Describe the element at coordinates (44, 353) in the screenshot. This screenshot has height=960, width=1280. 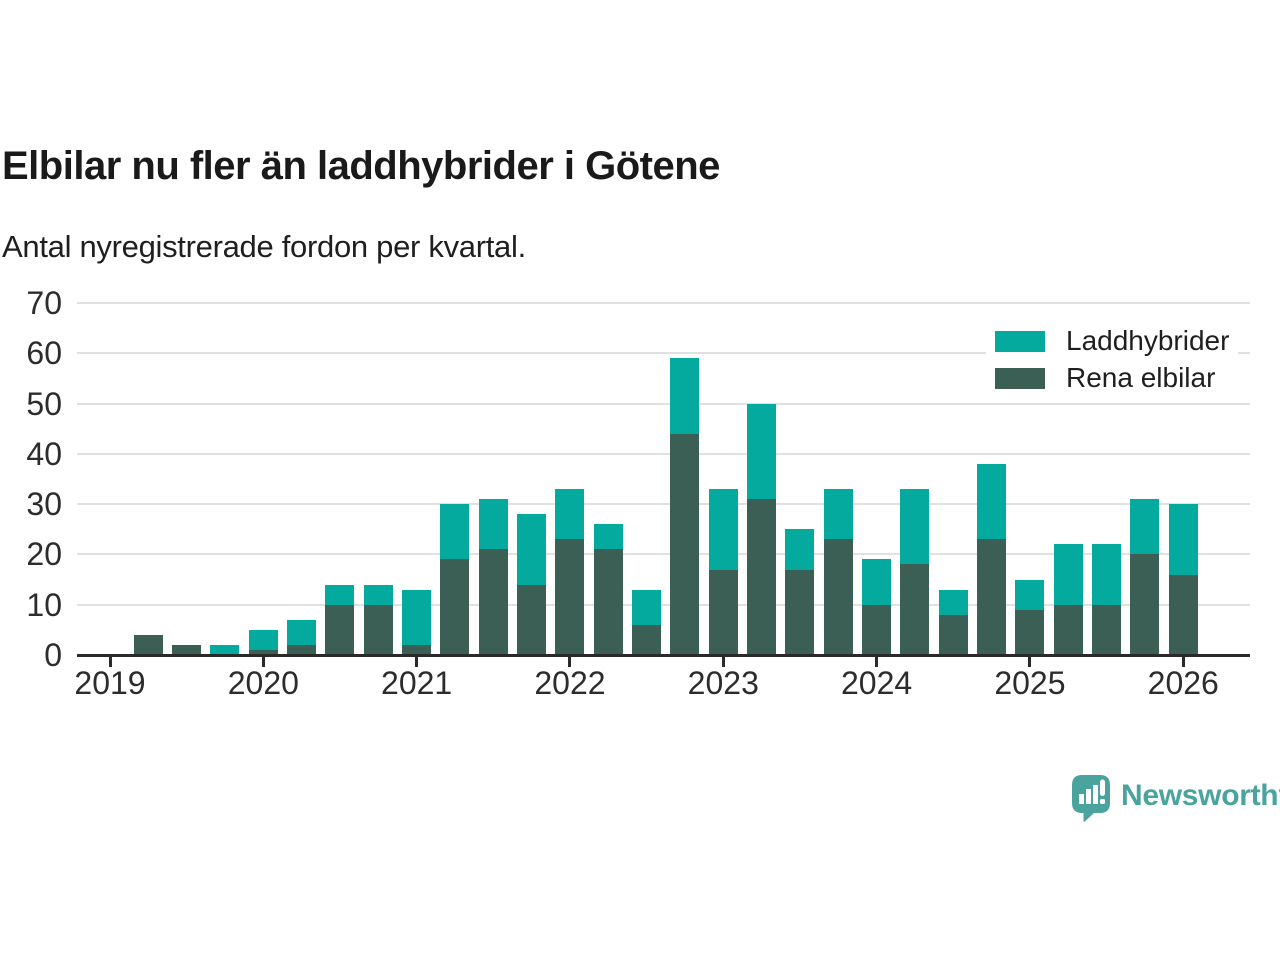
I see `y-axis-tick-label: 60` at that location.